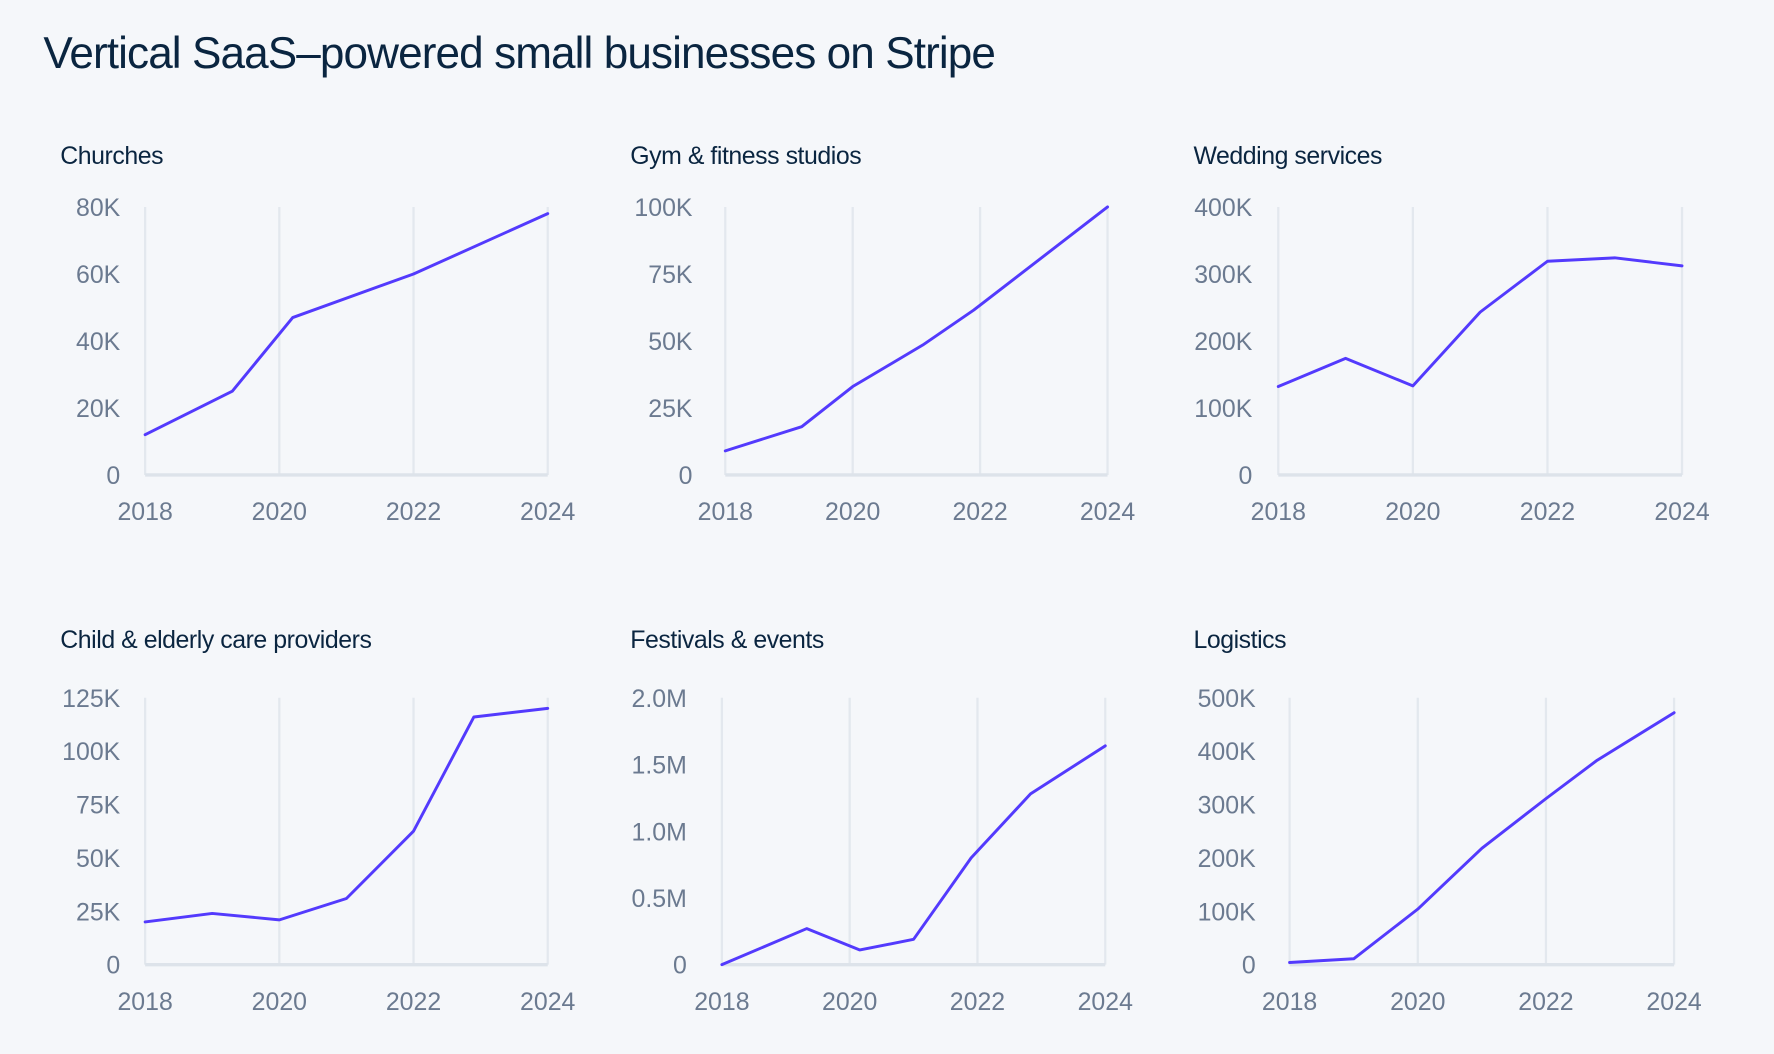 The width and height of the screenshot is (1774, 1054). What do you see at coordinates (916, 329) in the screenshot?
I see `series-line` at bounding box center [916, 329].